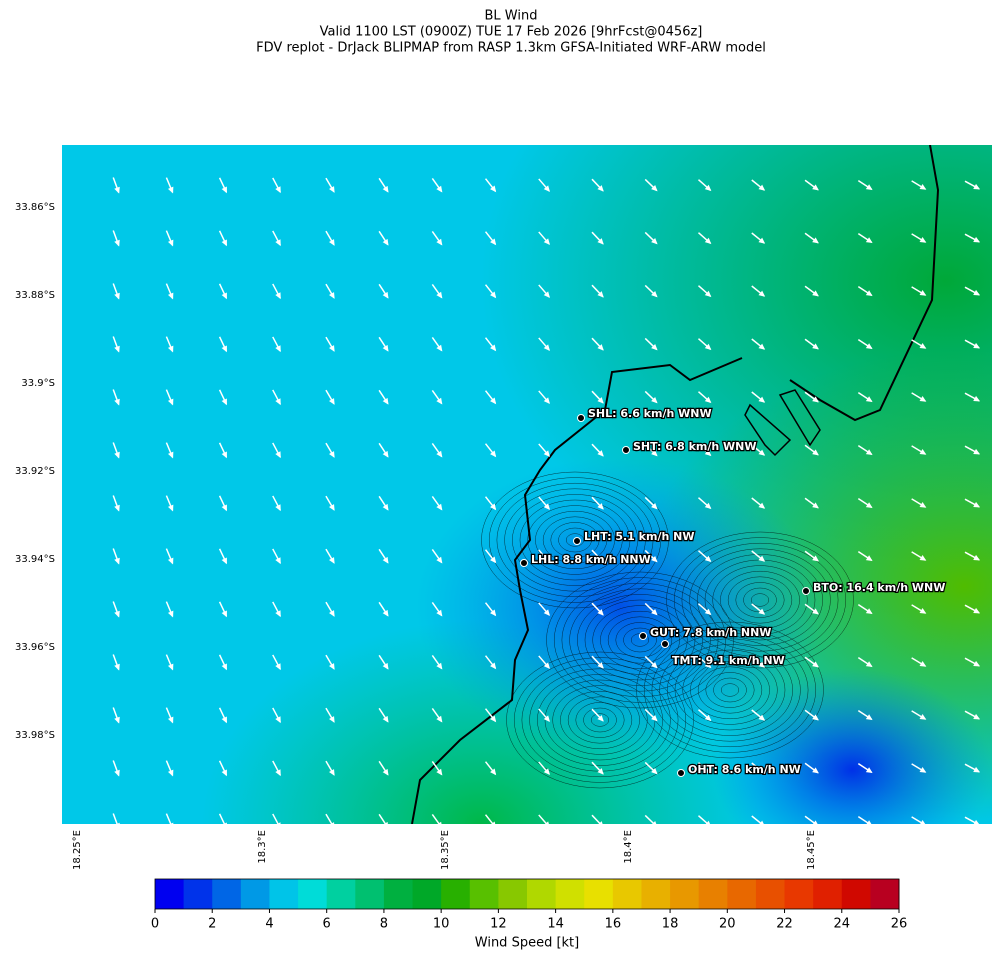 The image size is (1001, 966). I want to click on colorbar-tick-label: 4, so click(269, 924).